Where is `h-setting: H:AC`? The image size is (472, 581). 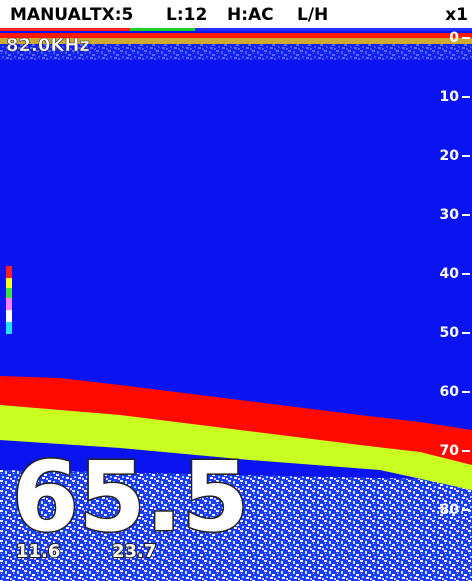
h-setting: H:AC is located at coordinates (250, 15).